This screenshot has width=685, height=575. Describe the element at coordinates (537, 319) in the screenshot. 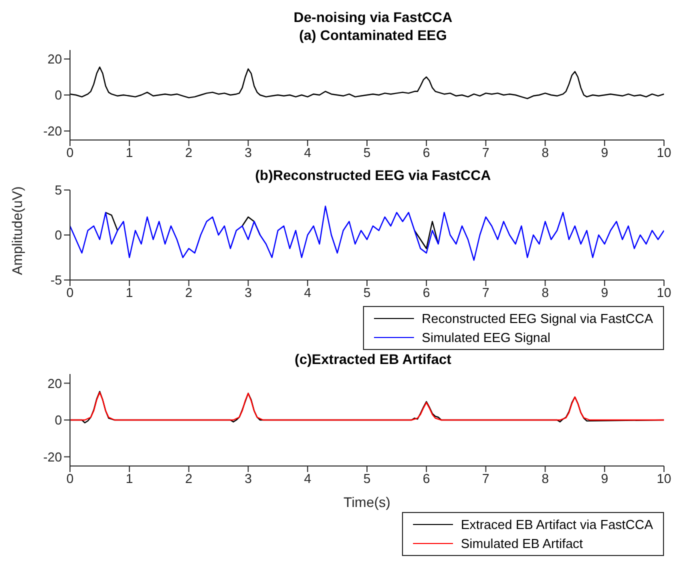

I see `legend-label: Reconstructed EEG Signal via FastCCA` at that location.